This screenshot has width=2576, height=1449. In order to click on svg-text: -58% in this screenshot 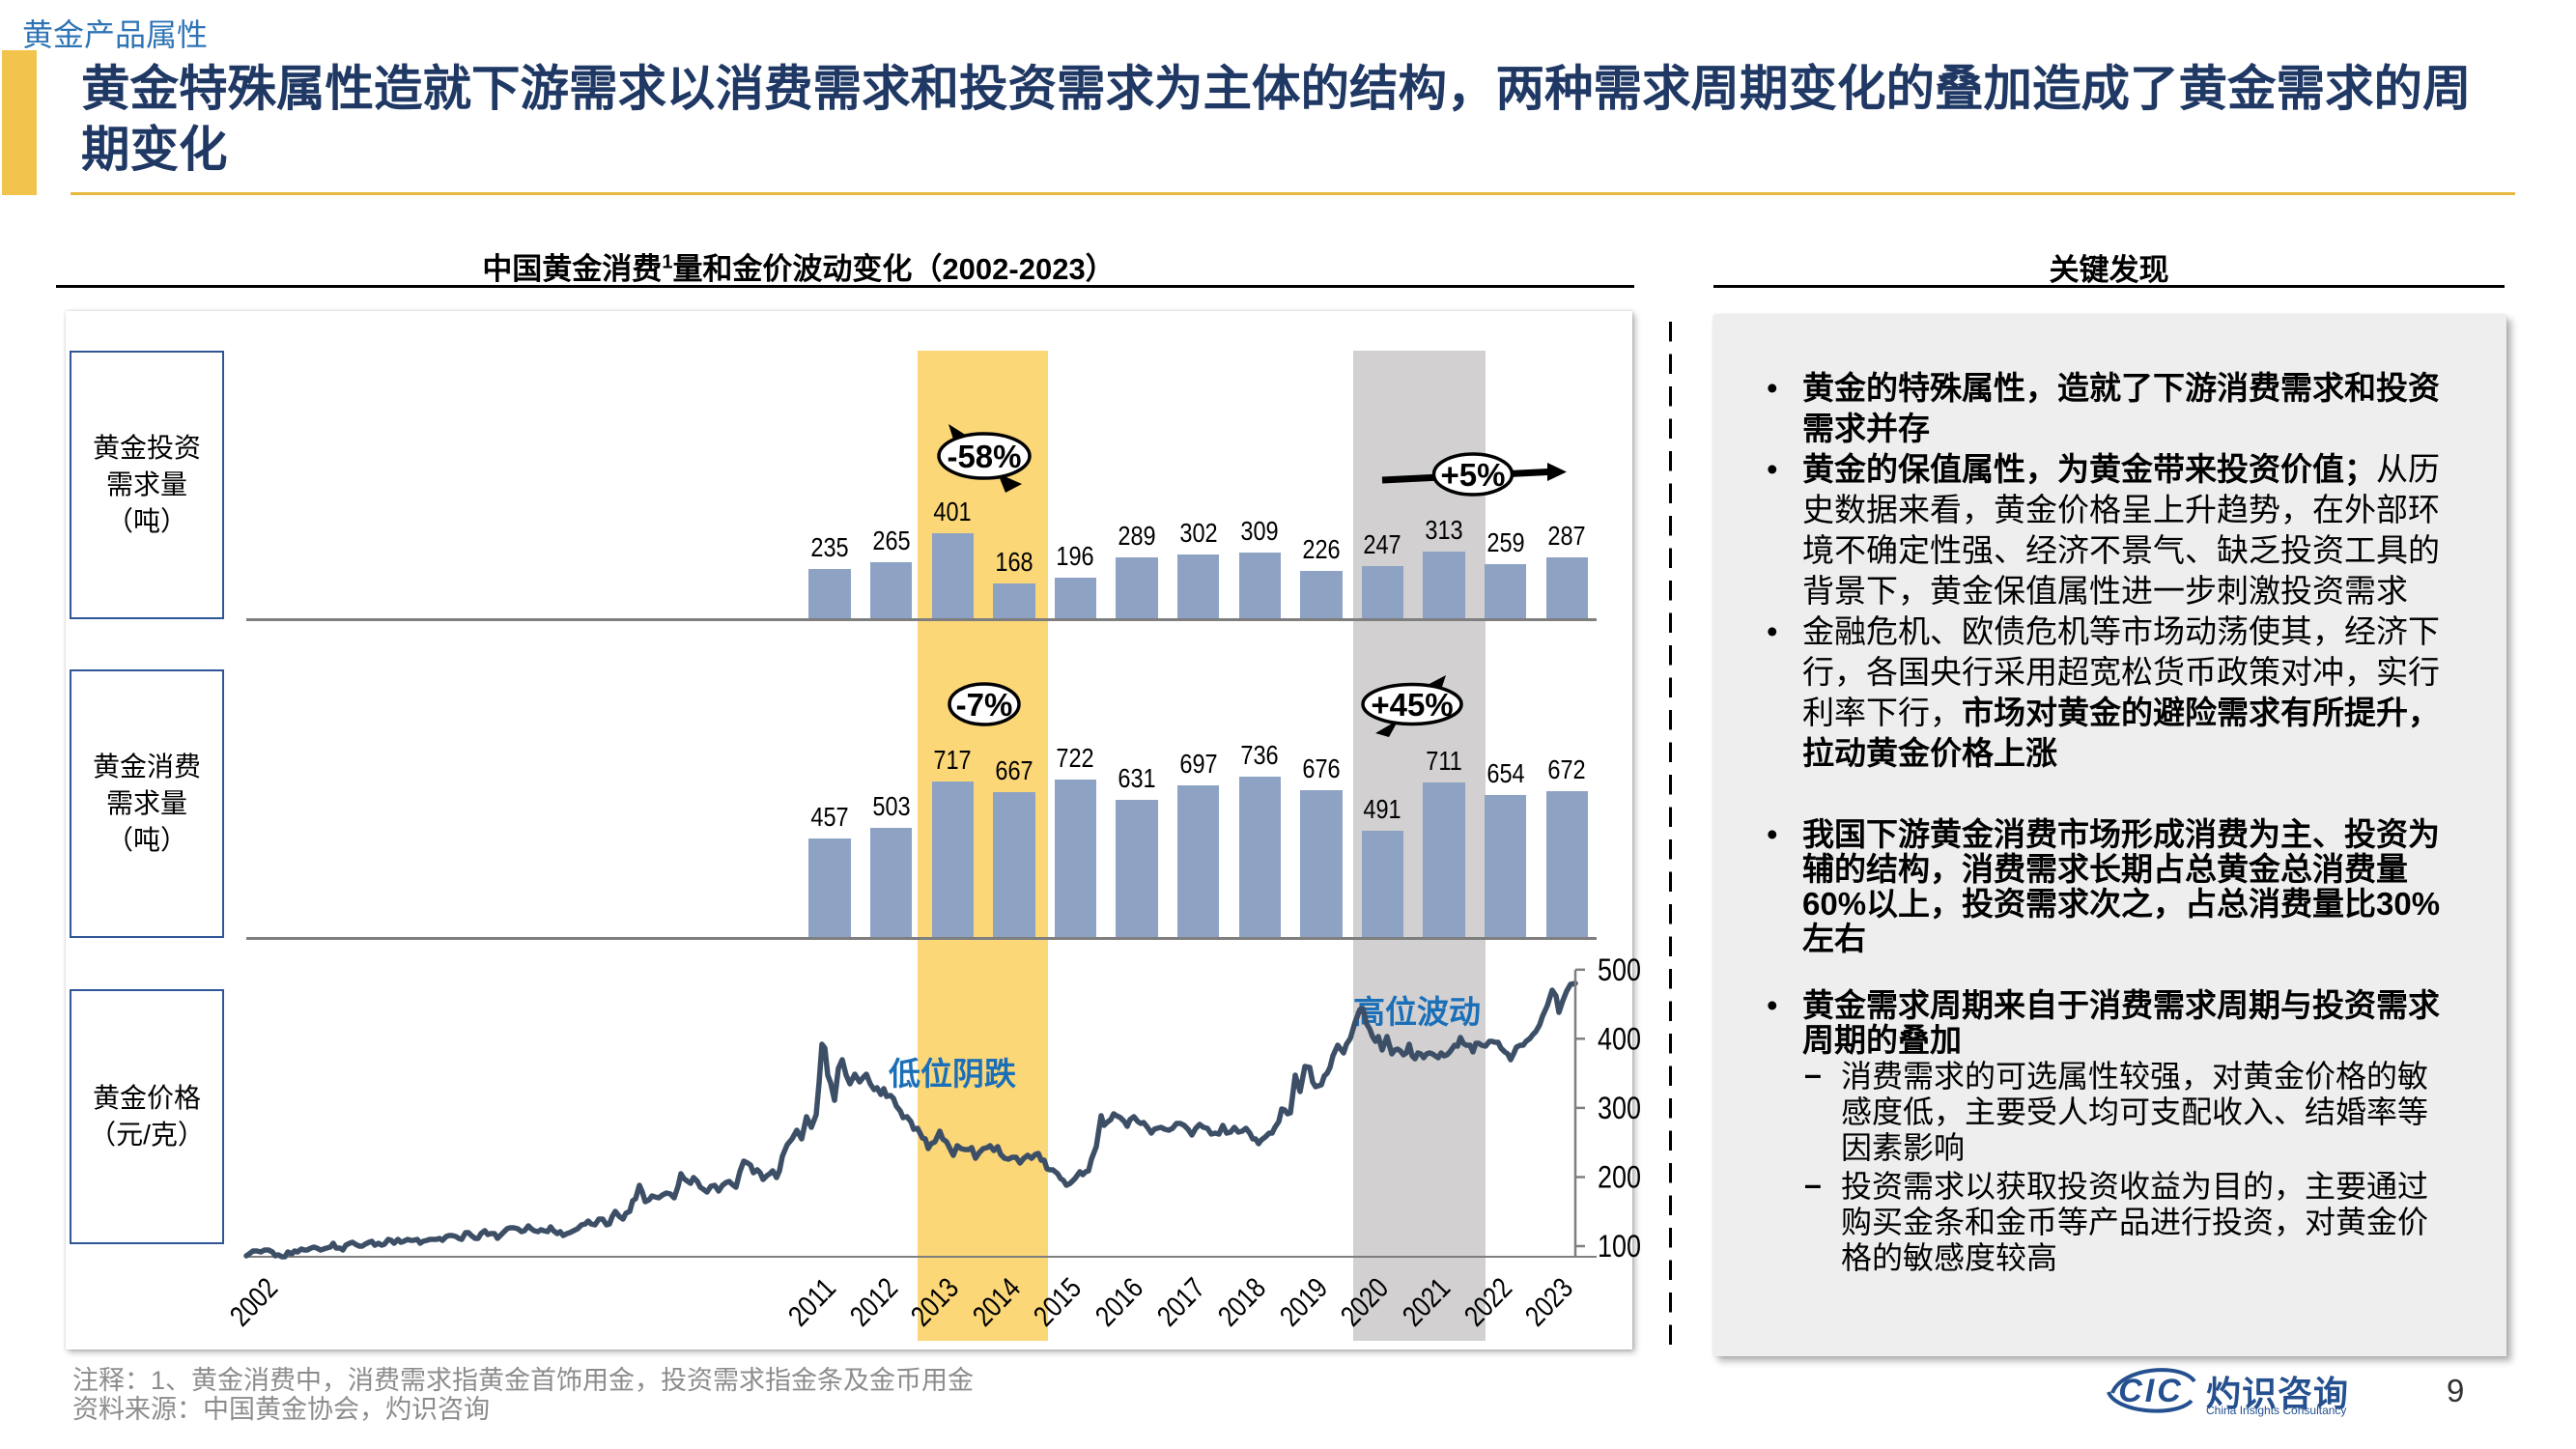, I will do `click(984, 456)`.